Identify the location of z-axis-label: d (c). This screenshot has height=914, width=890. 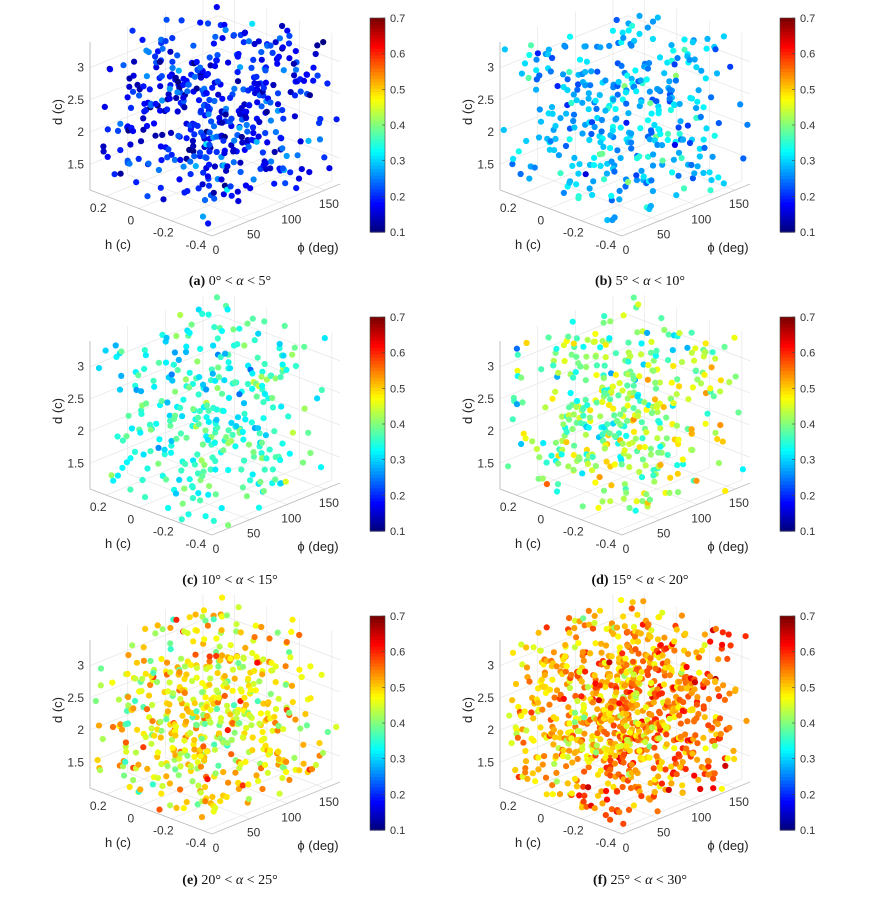
(467, 411).